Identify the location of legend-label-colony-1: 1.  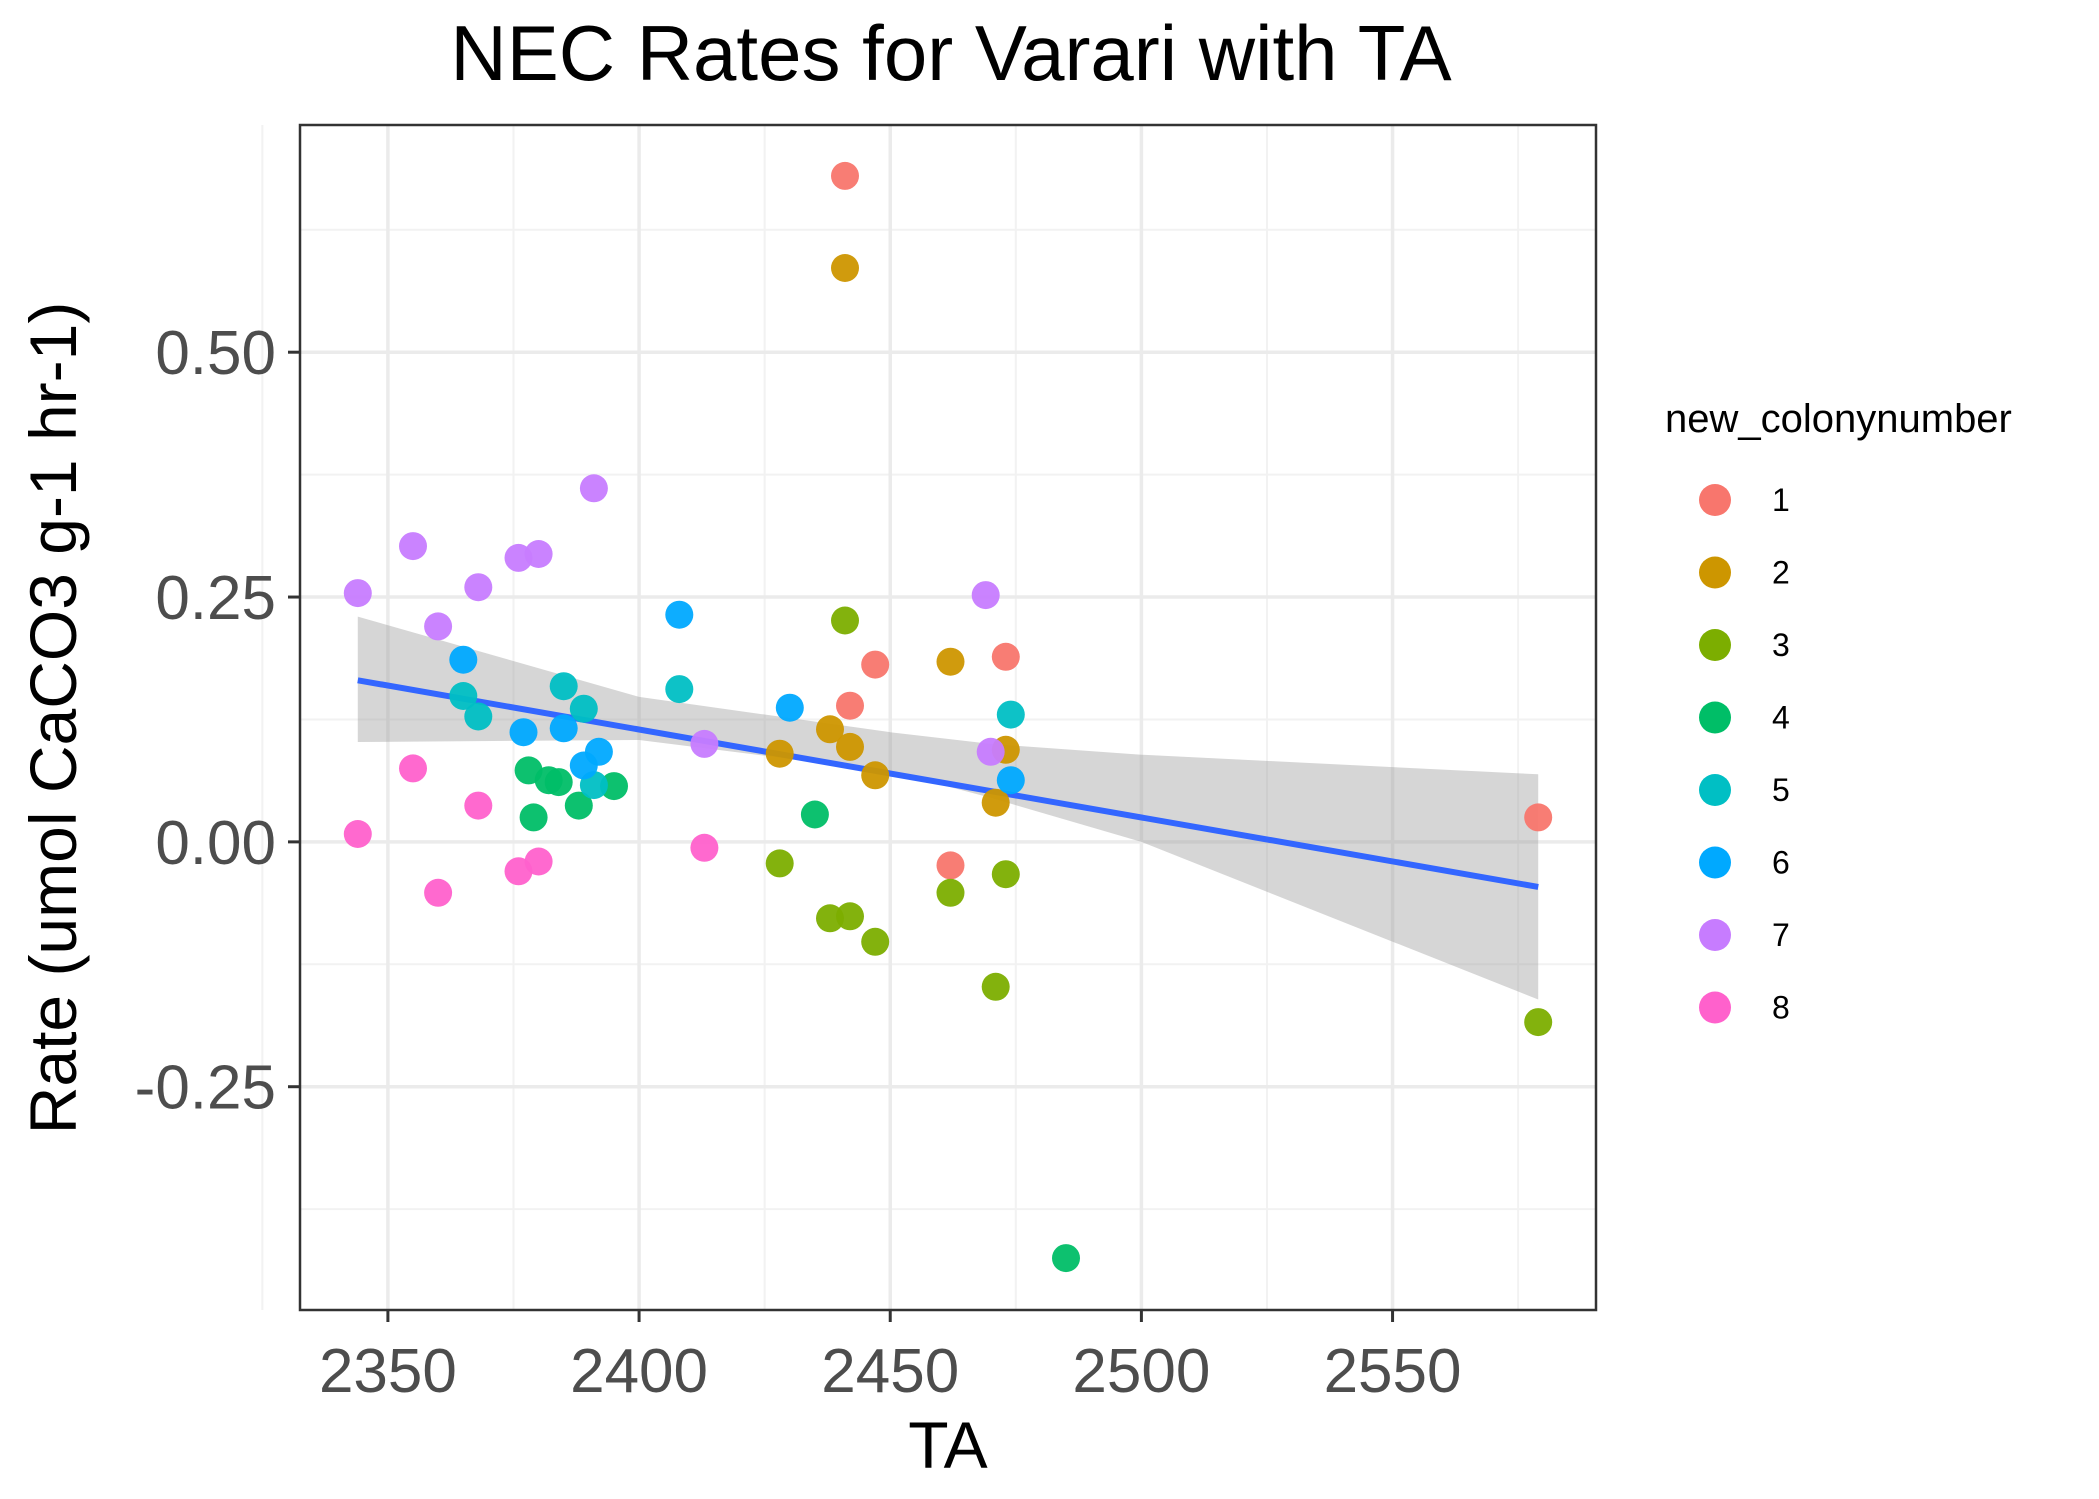
(1781, 500).